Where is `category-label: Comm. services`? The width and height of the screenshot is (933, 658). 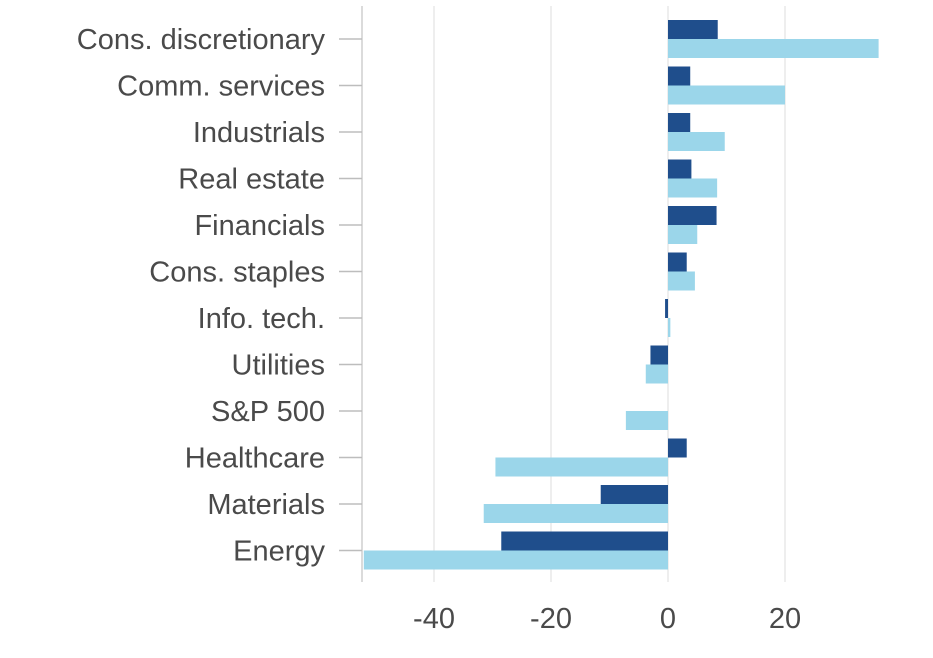
category-label: Comm. services is located at coordinates (221, 87).